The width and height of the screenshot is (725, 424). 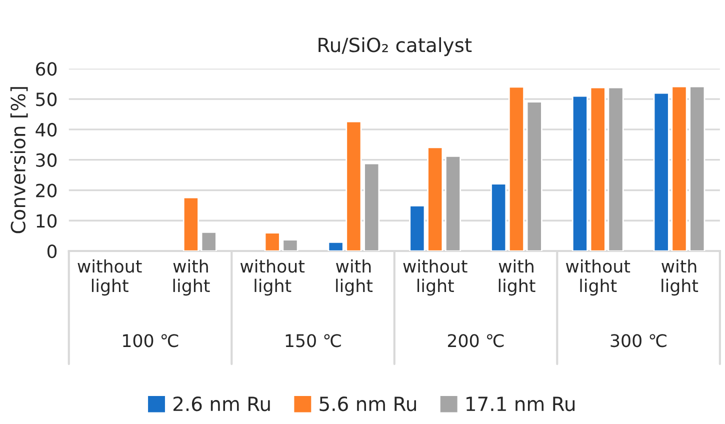 What do you see at coordinates (476, 341) in the screenshot?
I see `text: 200 ℃` at bounding box center [476, 341].